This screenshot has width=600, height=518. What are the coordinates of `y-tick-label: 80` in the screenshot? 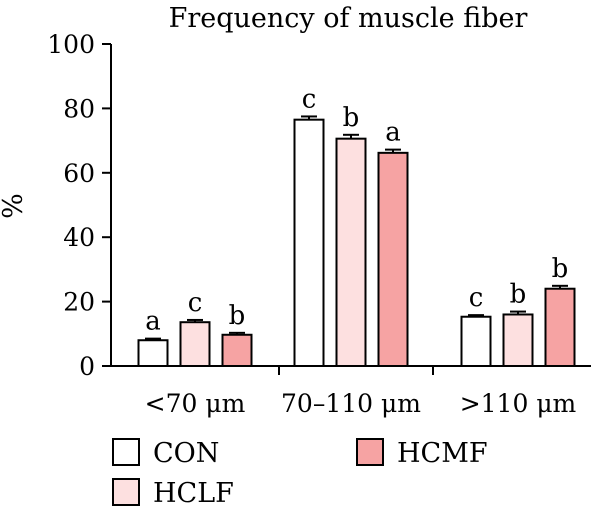 It's located at (79, 108).